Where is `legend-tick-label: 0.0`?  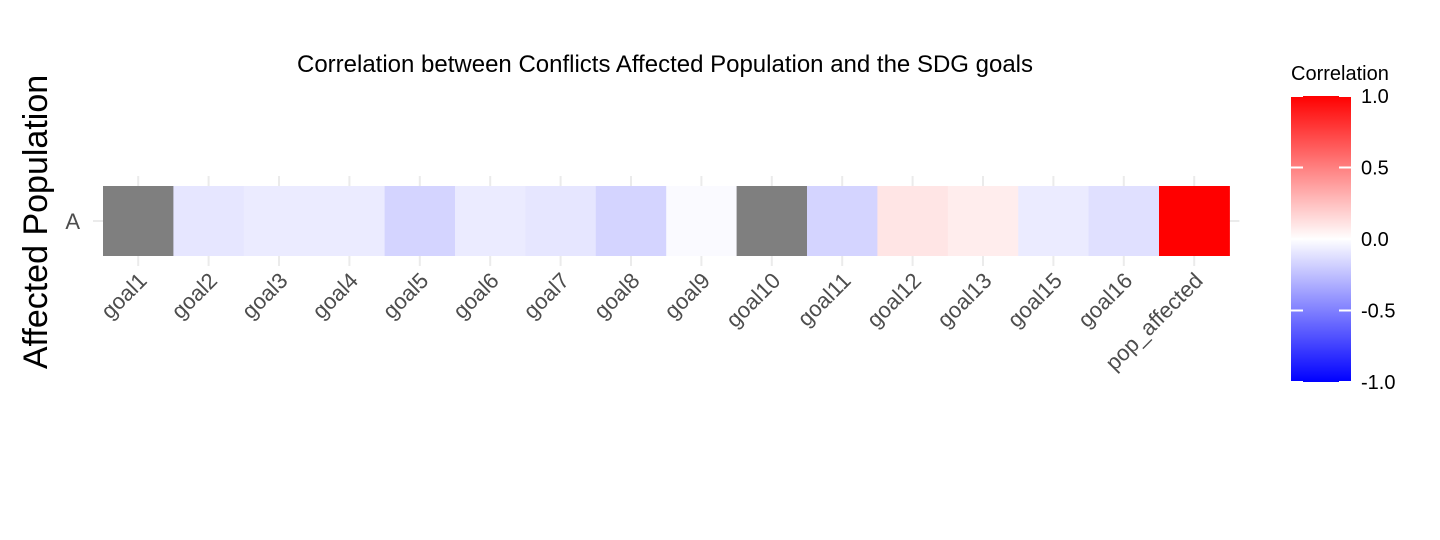 legend-tick-label: 0.0 is located at coordinates (1375, 240).